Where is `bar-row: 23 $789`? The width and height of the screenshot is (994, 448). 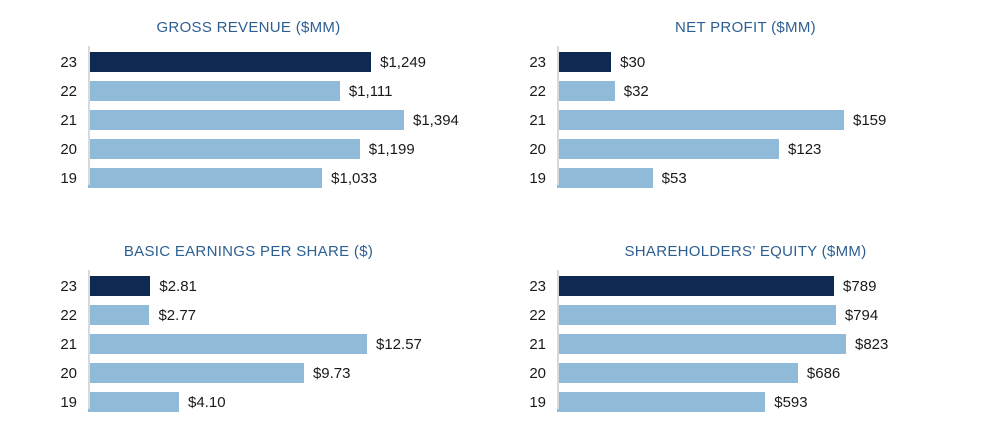
bar-row: 23 $789 is located at coordinates (745, 286).